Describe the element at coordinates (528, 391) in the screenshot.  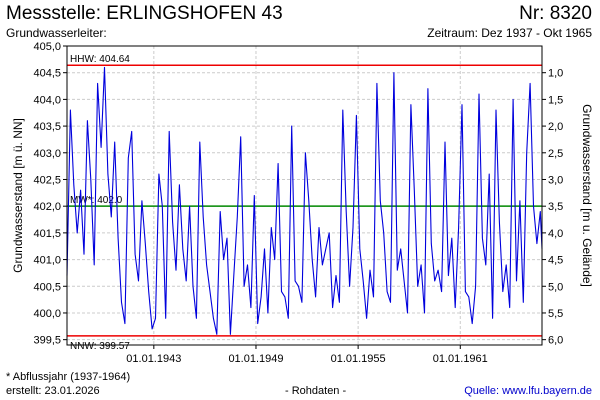
I see `source-link: Quelle: www.lfu.bayern.de` at that location.